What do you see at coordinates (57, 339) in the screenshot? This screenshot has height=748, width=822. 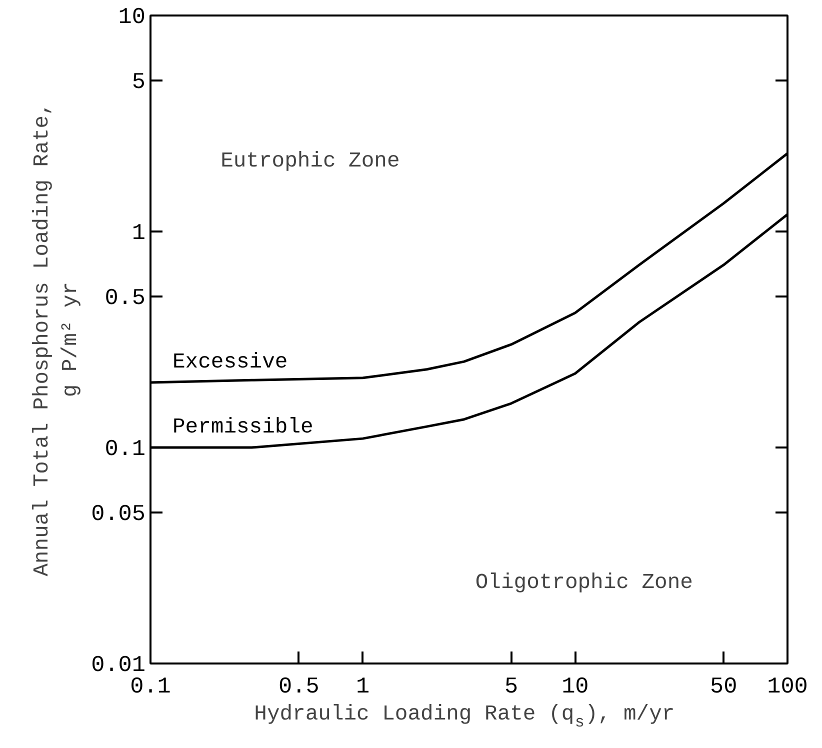 I see `y-axis-title: Annual Total Phosphorus Loading Rate, g P/m² yr` at bounding box center [57, 339].